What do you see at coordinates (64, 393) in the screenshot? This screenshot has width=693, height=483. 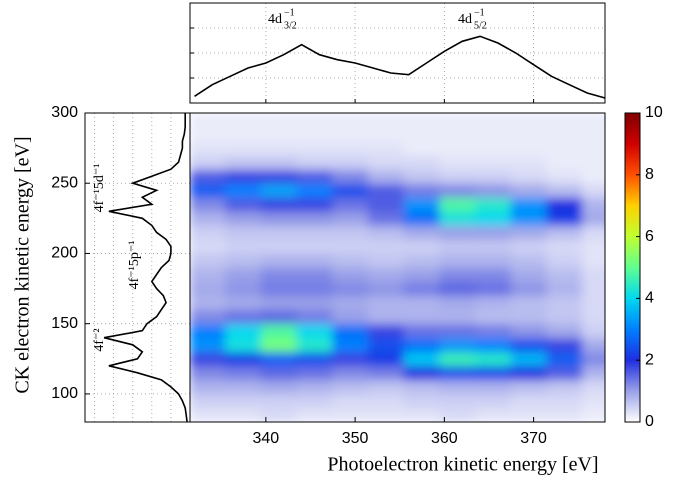 I see `y-tick-label: 100` at bounding box center [64, 393].